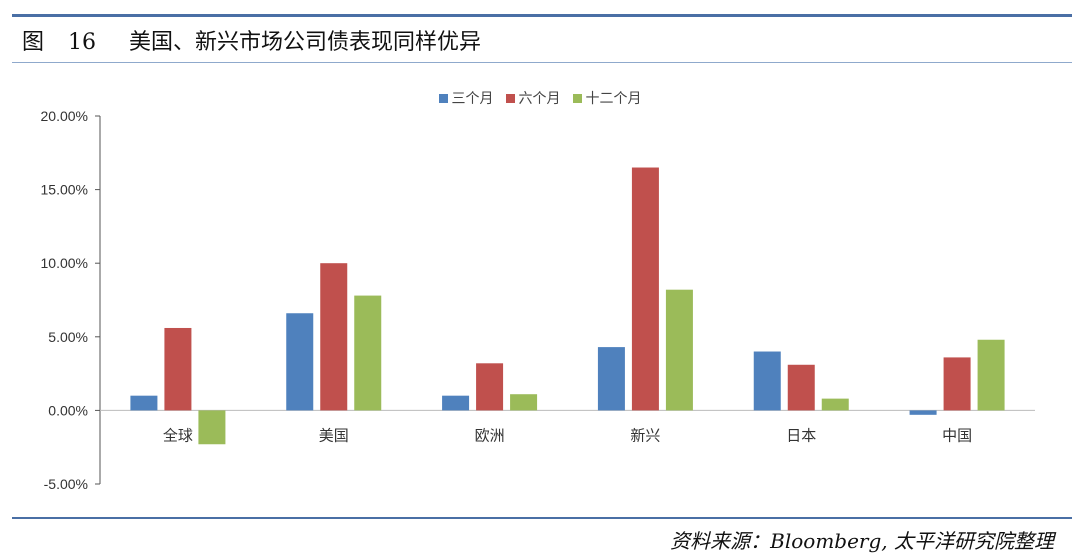 The image size is (1080, 559). I want to click on legend-label: 六个月, so click(539, 99).